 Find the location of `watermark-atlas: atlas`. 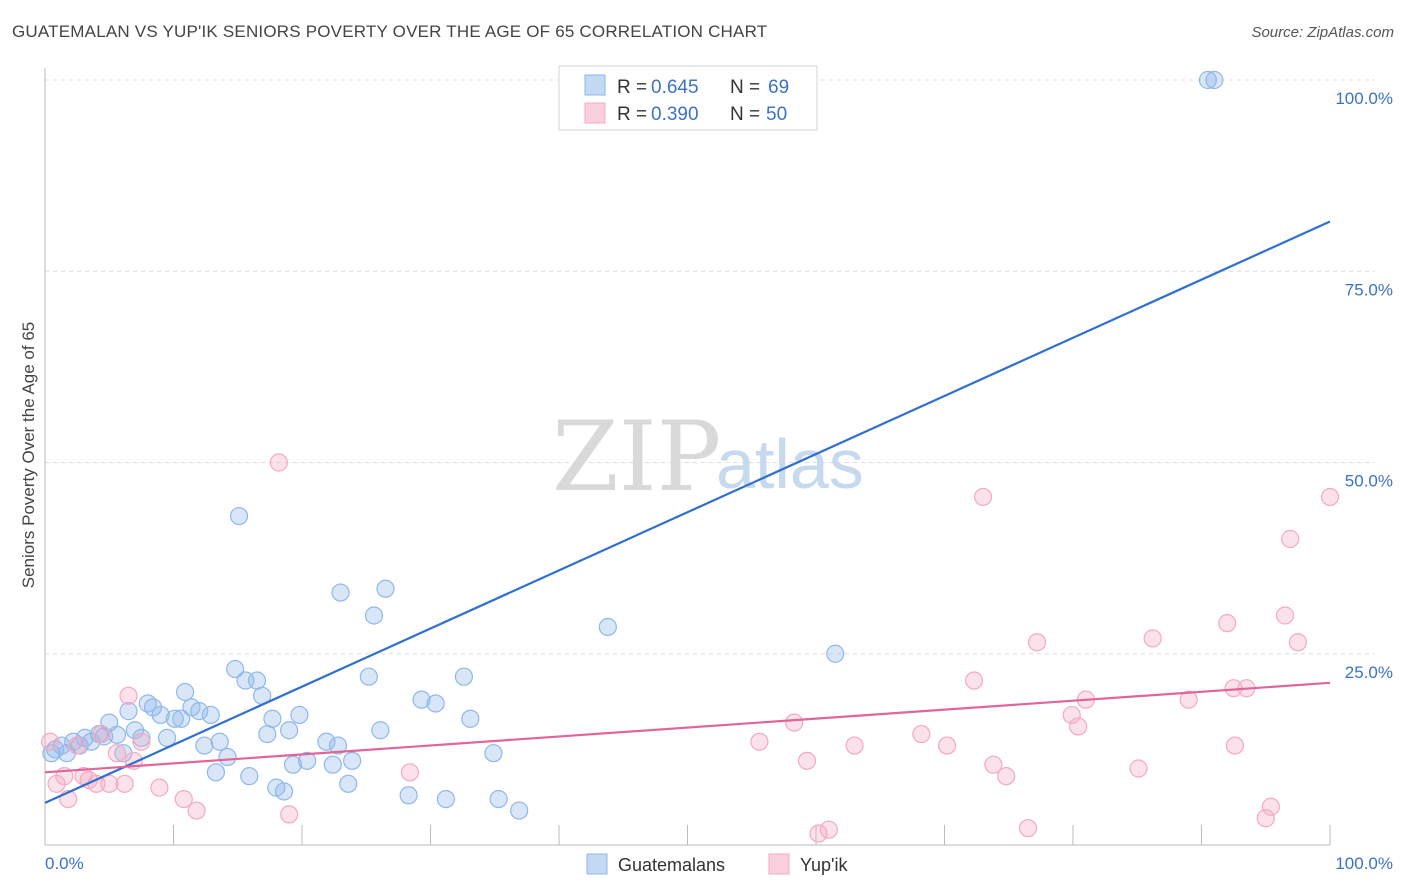

watermark-atlas: atlas is located at coordinates (790, 464).